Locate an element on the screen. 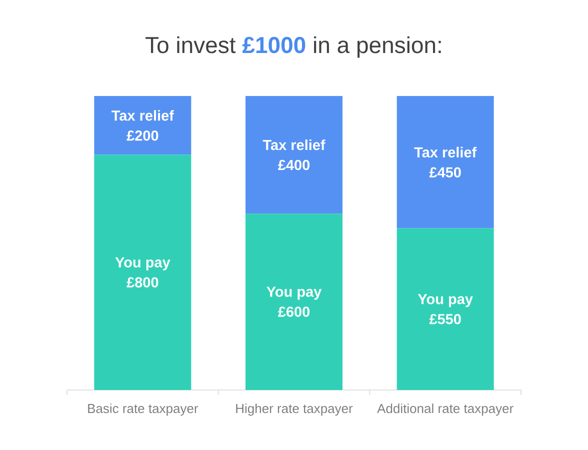  series-label: You pay is located at coordinates (445, 301).